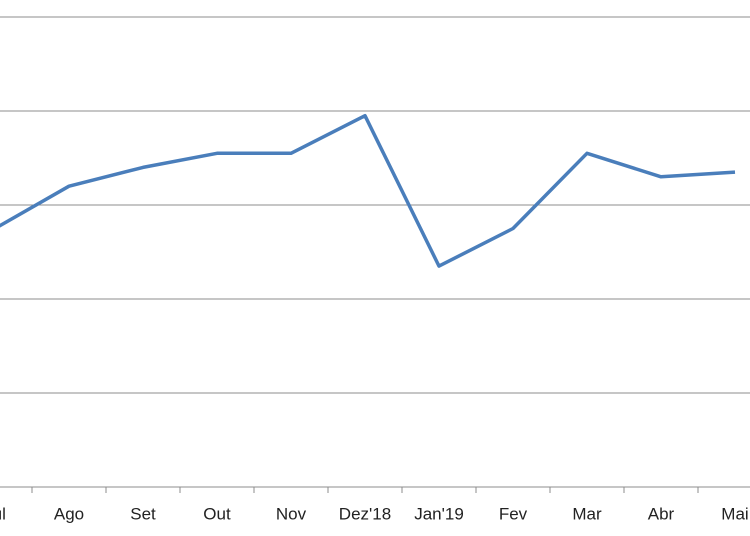 This screenshot has height=536, width=750. I want to click on x-tick-label: Fev, so click(513, 513).